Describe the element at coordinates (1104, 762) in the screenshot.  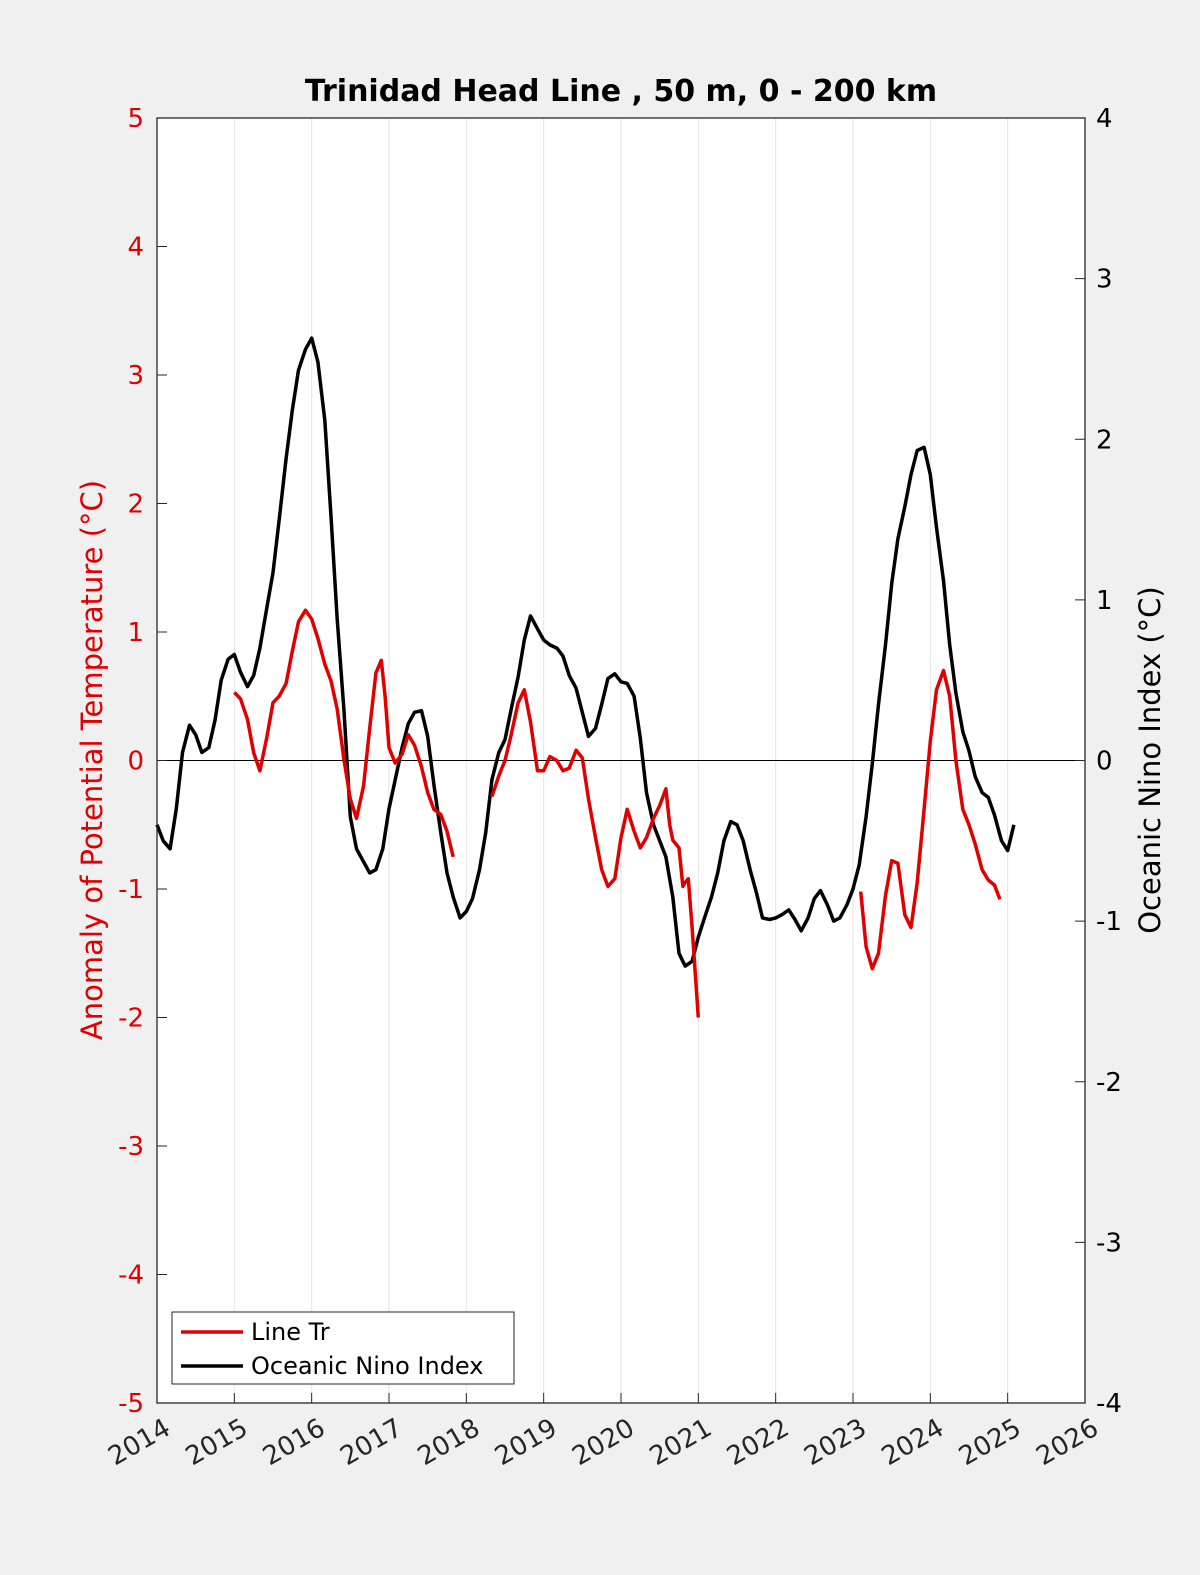
I see `right-y-tick-label: 0` at that location.